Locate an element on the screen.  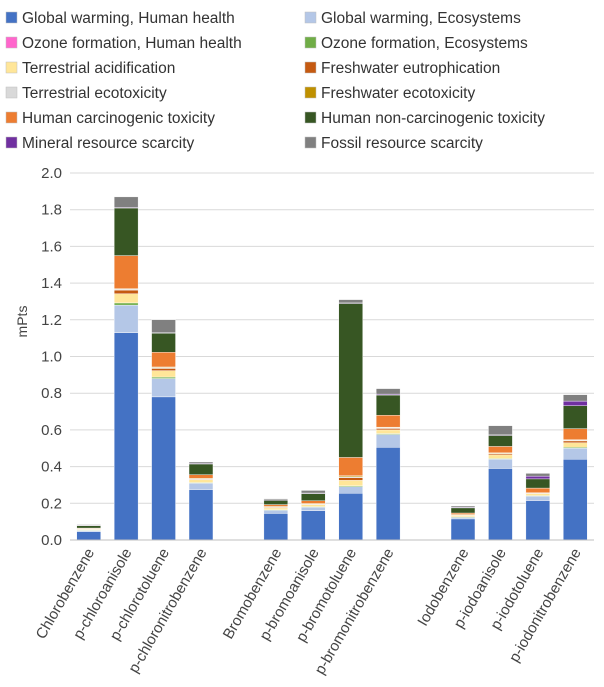
y-tick-label: 1.2 is located at coordinates (51, 320).